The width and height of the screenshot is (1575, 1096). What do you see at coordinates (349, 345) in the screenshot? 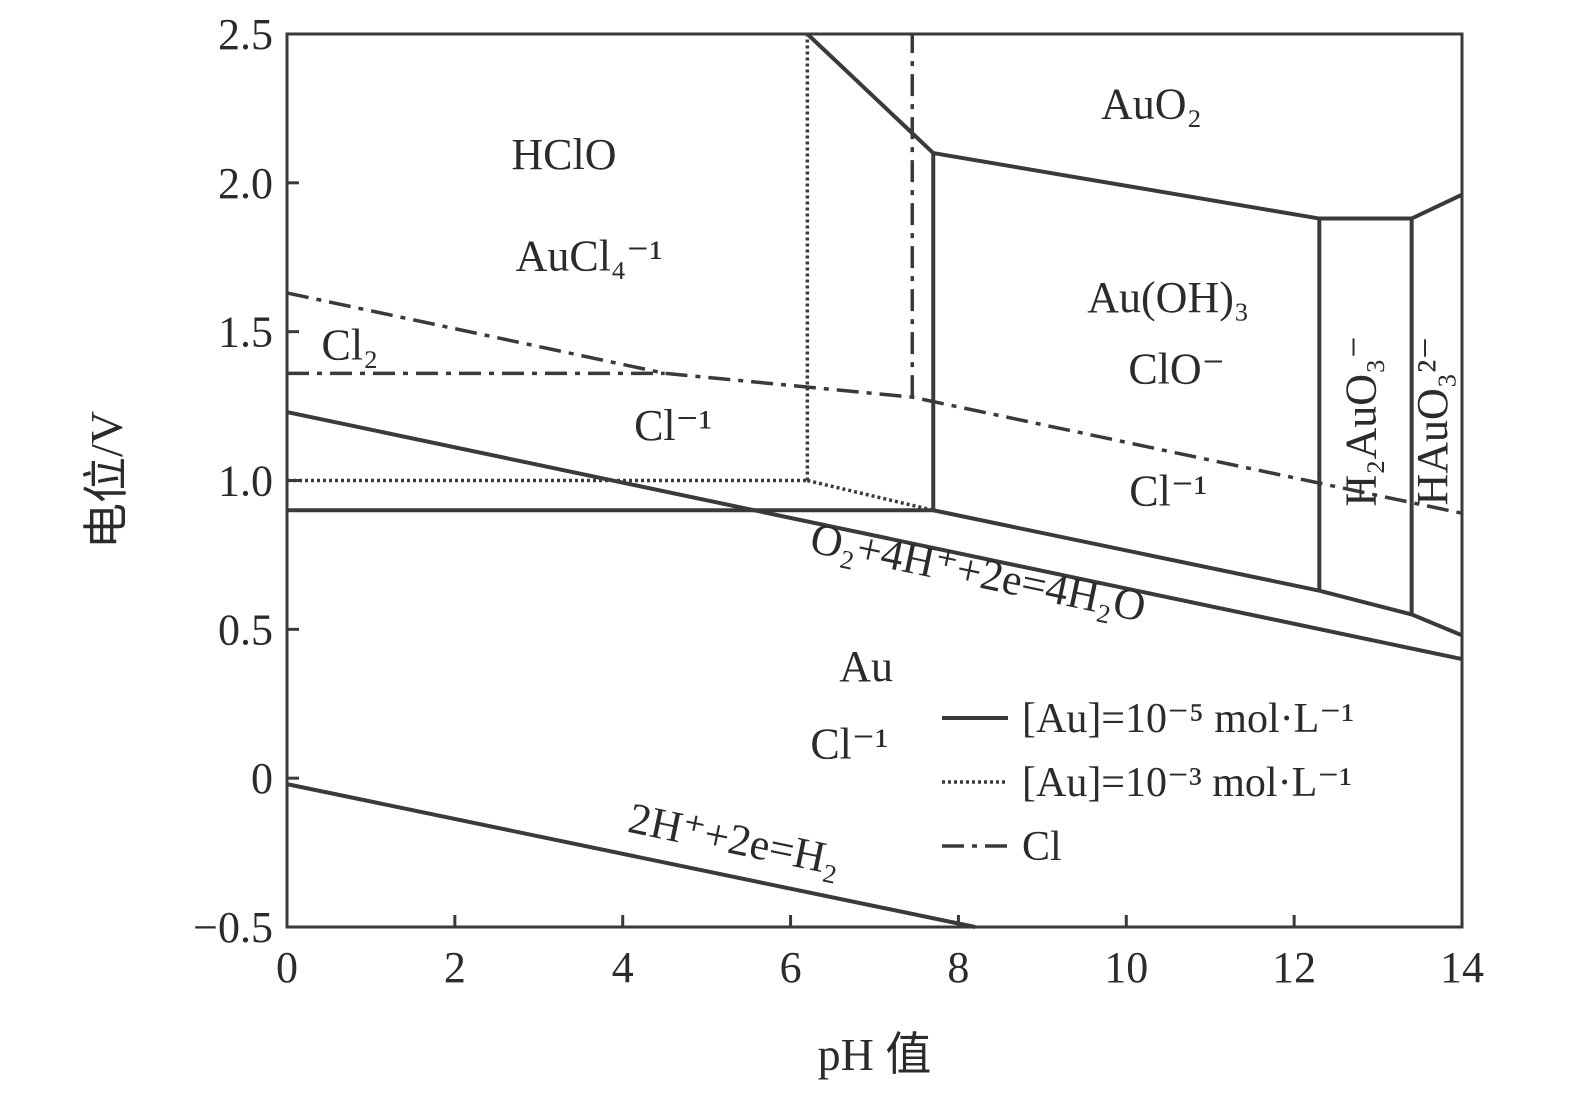
I see `region-label: Cl₂` at bounding box center [349, 345].